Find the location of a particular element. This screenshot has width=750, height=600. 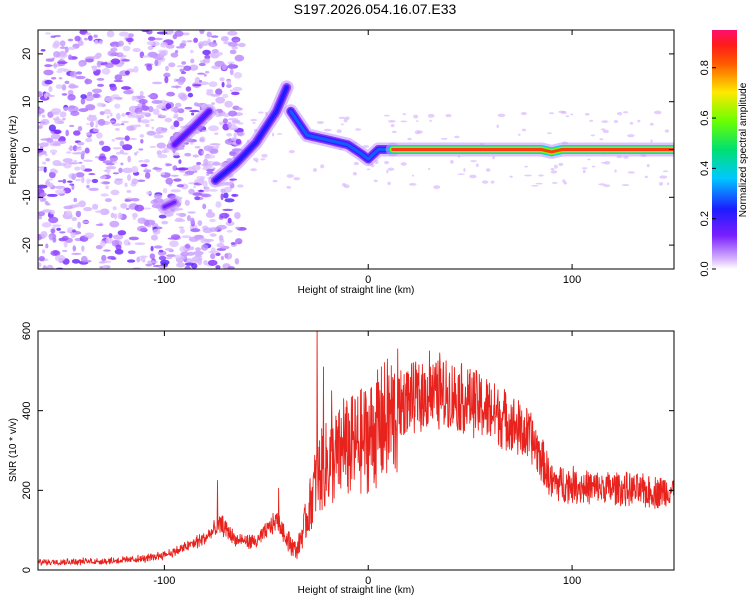

x-tick-label: -100 is located at coordinates (164, 581).